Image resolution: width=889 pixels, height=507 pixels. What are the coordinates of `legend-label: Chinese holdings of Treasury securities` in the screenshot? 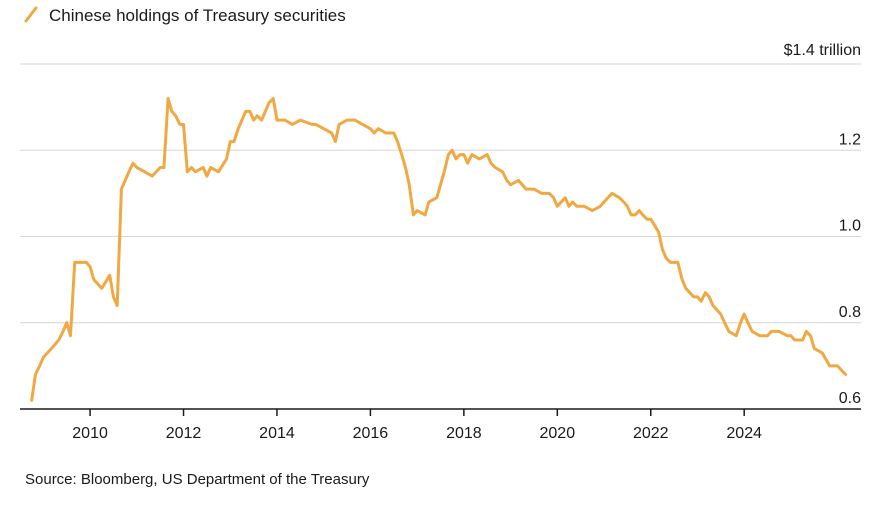 It's located at (197, 15).